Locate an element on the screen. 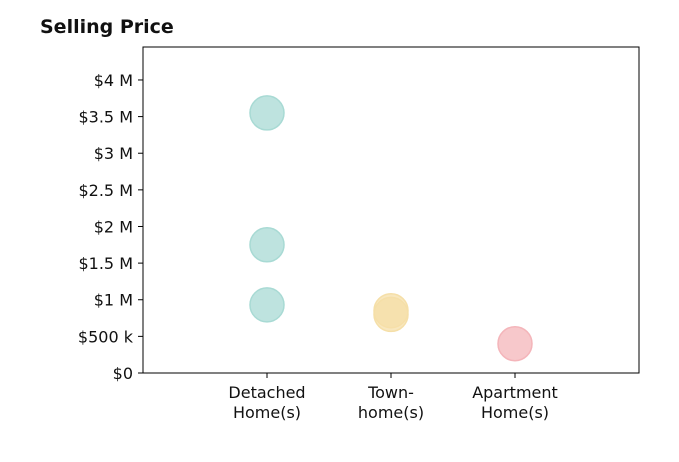  y-tick-label-5: $2.5 M is located at coordinates (105, 190).